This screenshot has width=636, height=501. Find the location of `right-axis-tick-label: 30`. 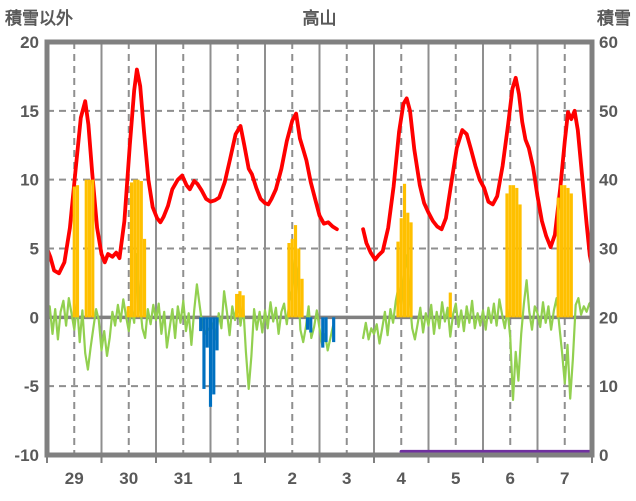

right-axis-tick-label: 30 is located at coordinates (608, 249).